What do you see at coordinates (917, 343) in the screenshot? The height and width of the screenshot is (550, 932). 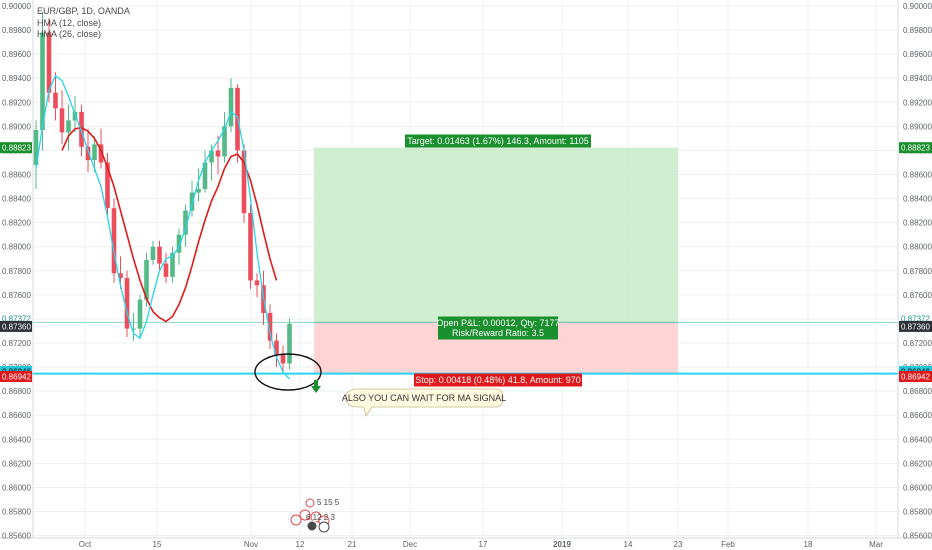 I see `y-tick-label-right: 0.87200` at bounding box center [917, 343].